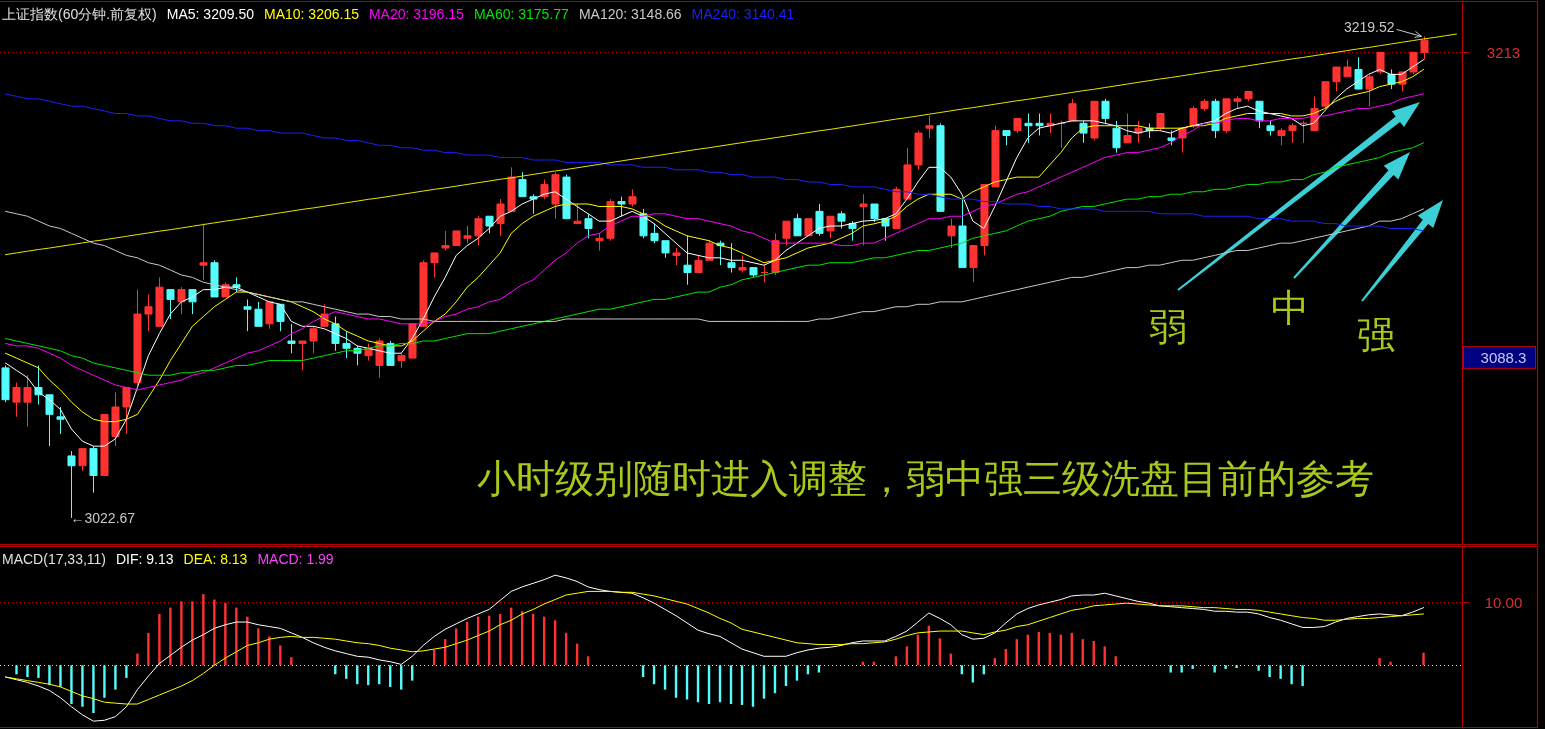 Image resolution: width=1545 pixels, height=729 pixels. I want to click on annotation: ←3022.67, so click(103, 517).